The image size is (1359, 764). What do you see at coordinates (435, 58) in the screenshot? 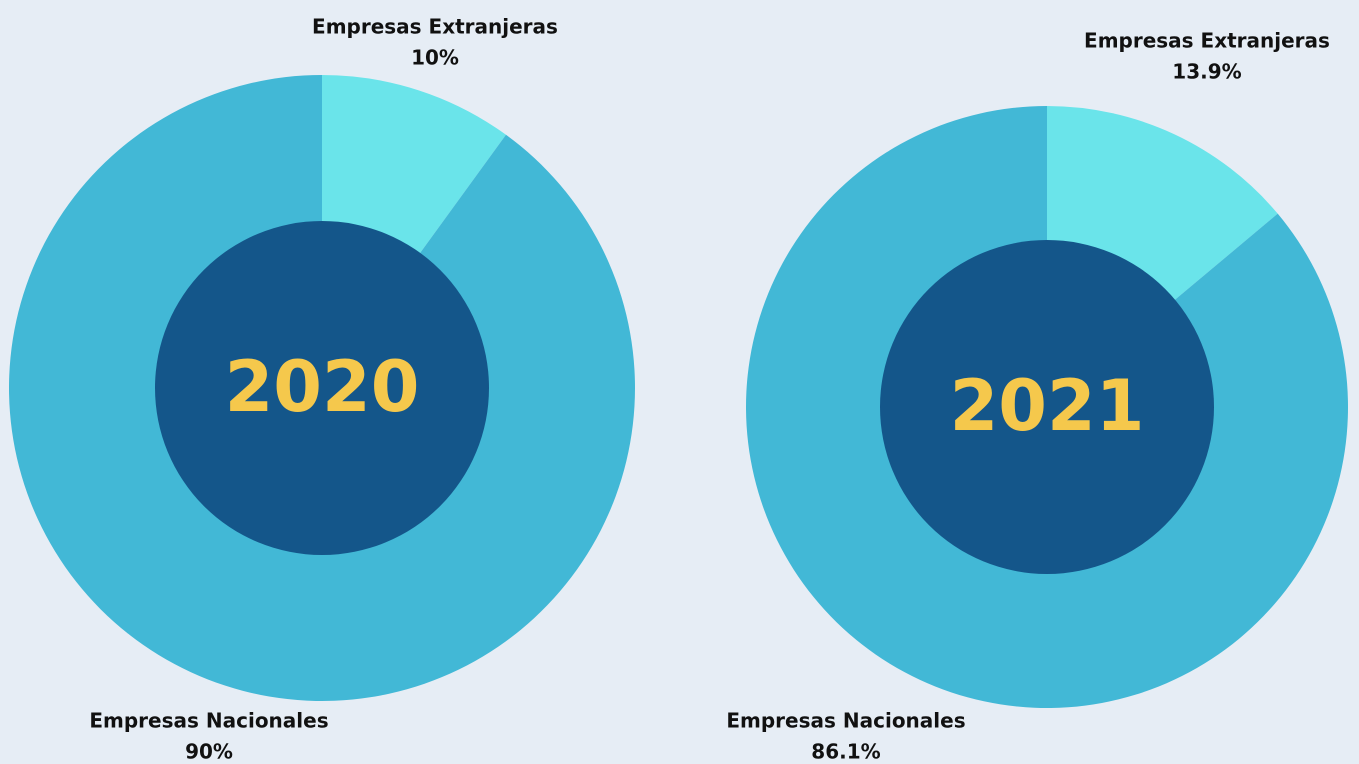
I see `slice-value-label: 10%` at bounding box center [435, 58].